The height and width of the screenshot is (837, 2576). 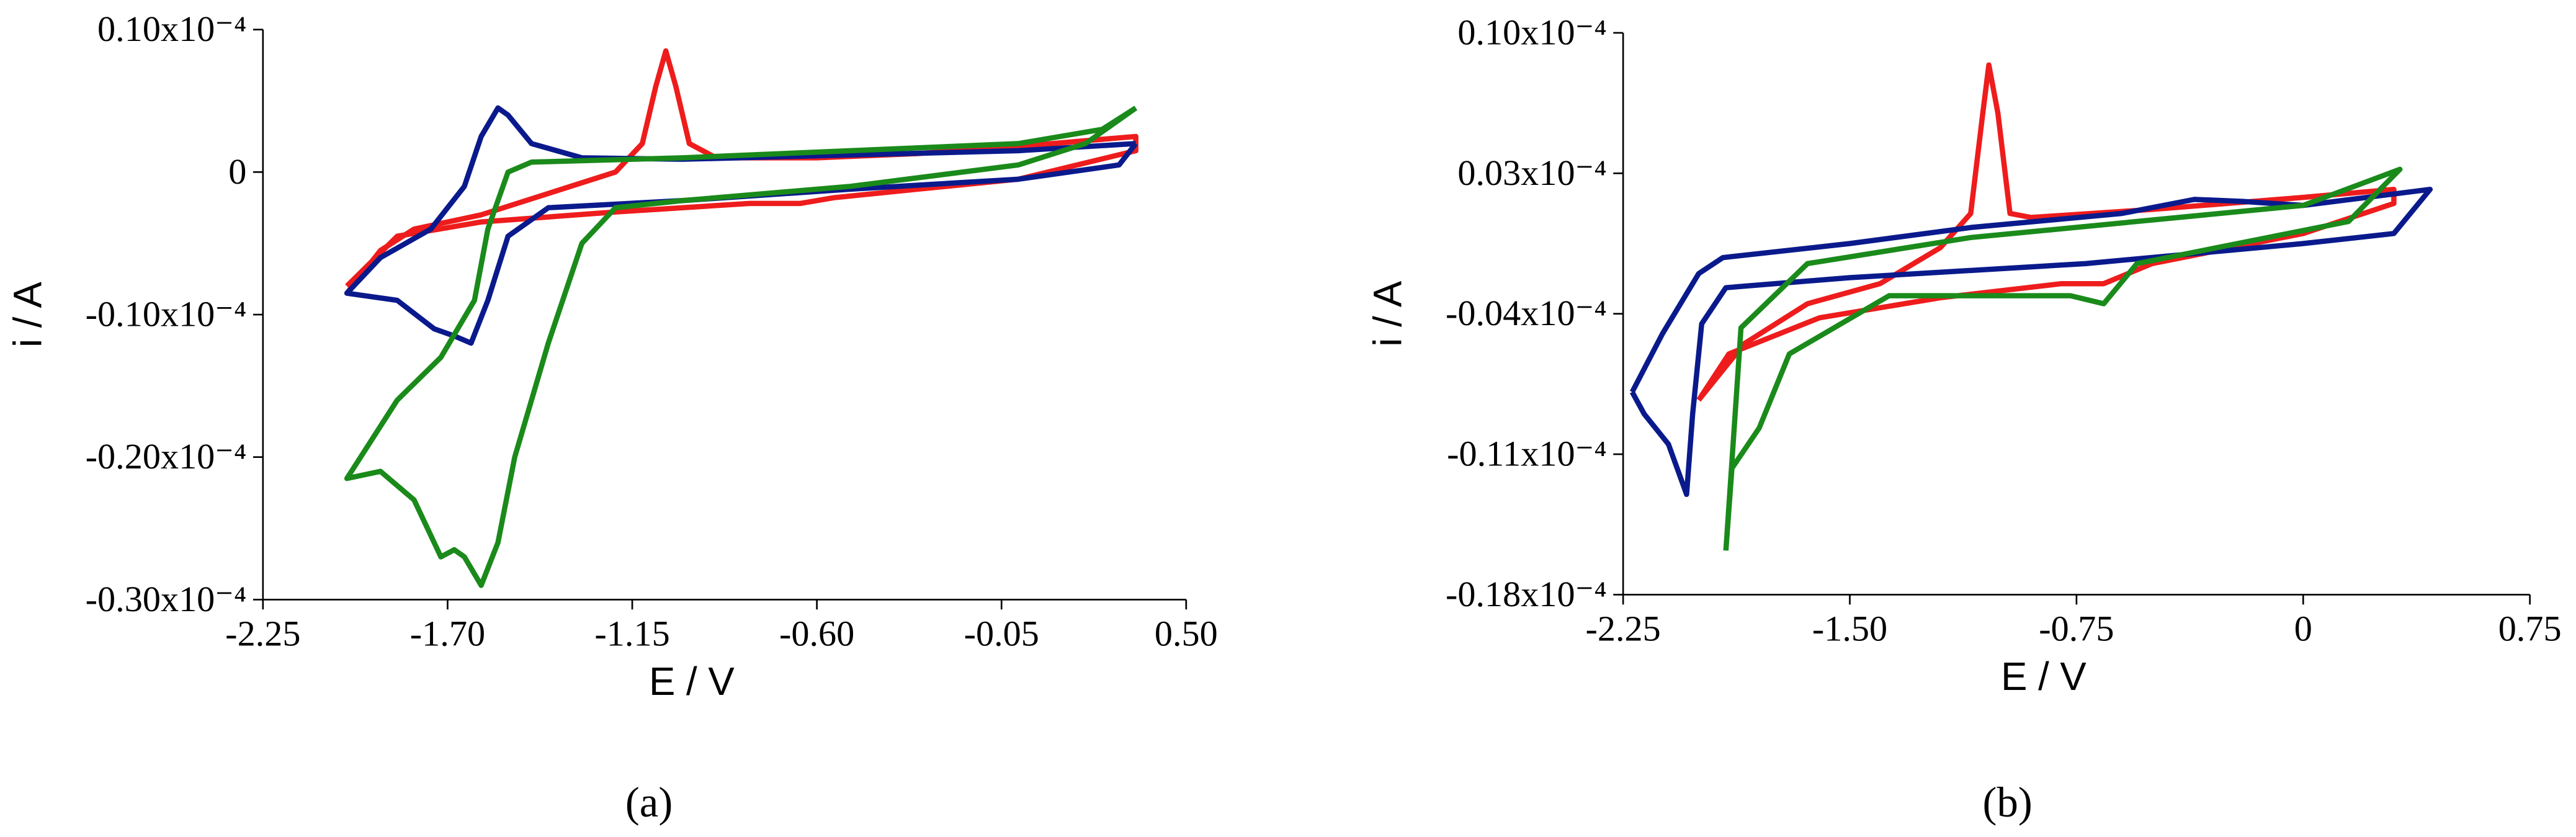 What do you see at coordinates (1001, 634) in the screenshot?
I see `x-tick-label: -0.05` at bounding box center [1001, 634].